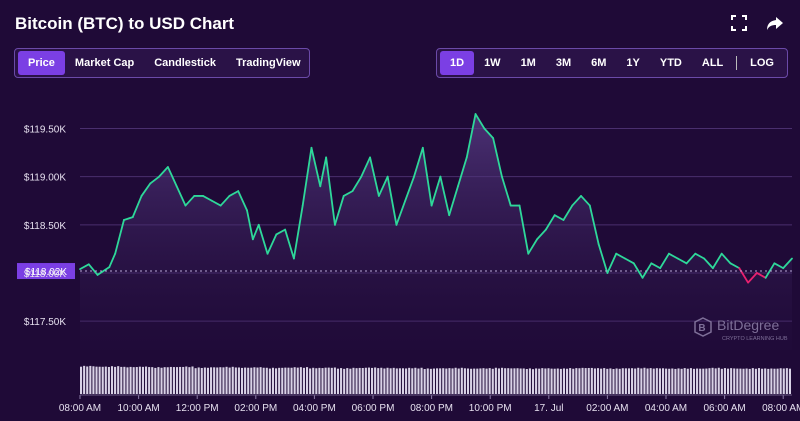 This screenshot has width=800, height=421. I want to click on fullscreen-icon, so click(739, 23).